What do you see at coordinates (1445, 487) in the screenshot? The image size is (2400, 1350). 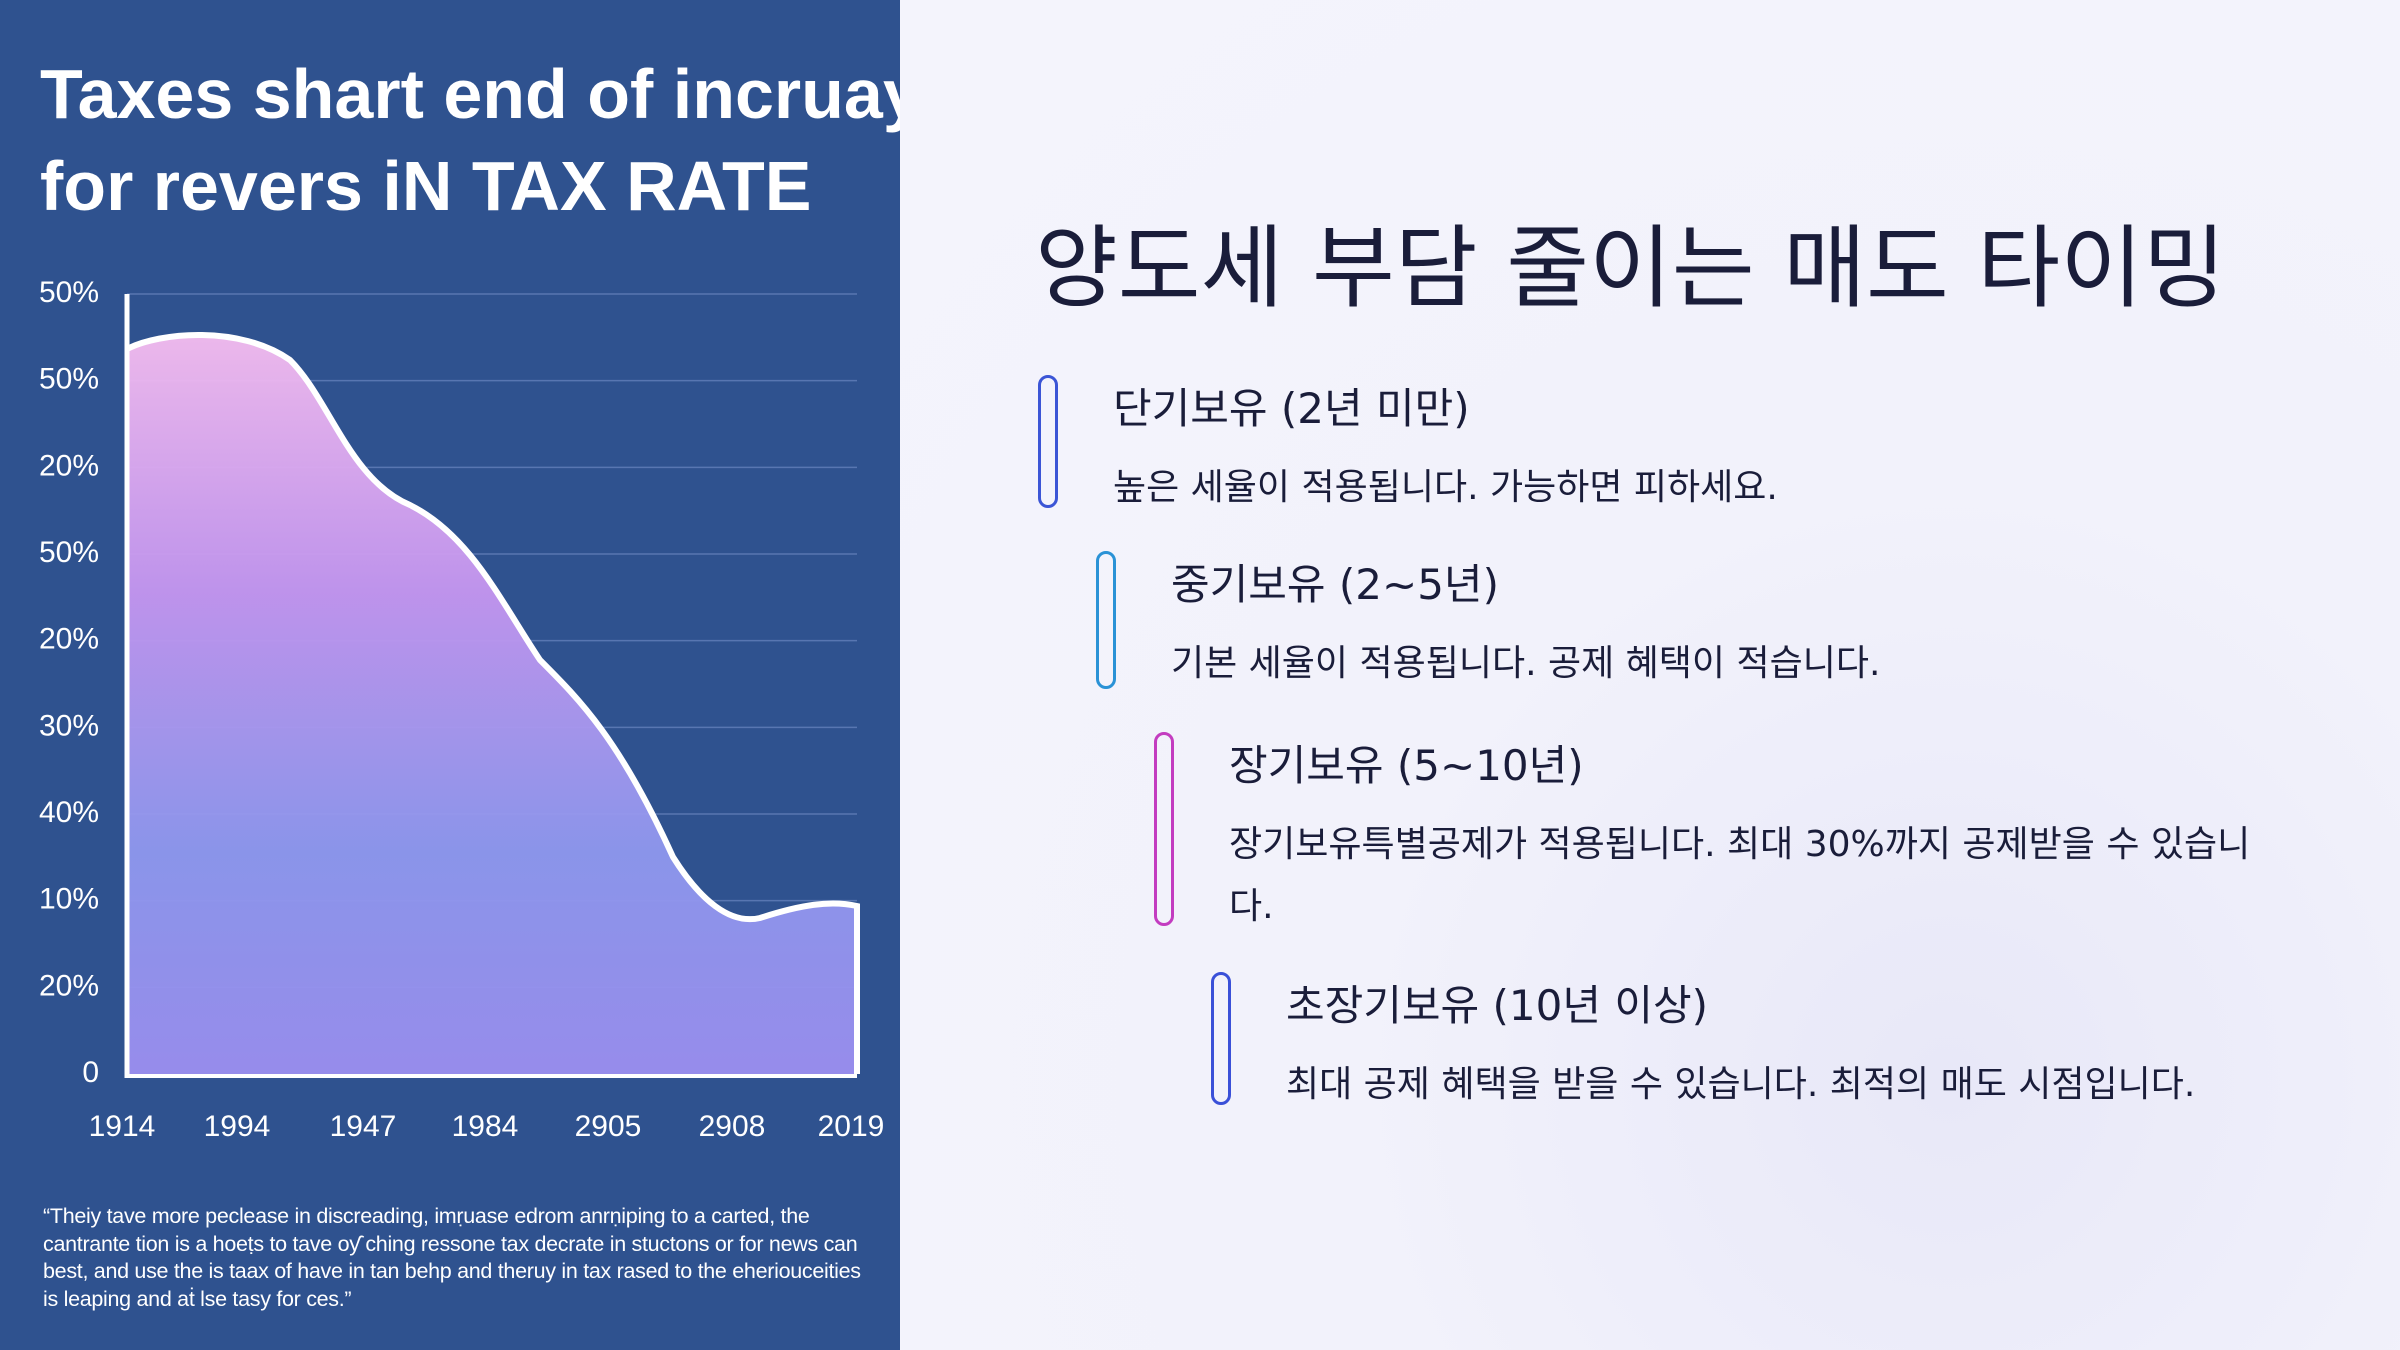 I see `item-description: 높은 세율이 적용됩니다. 가능하면 피하세요.` at bounding box center [1445, 487].